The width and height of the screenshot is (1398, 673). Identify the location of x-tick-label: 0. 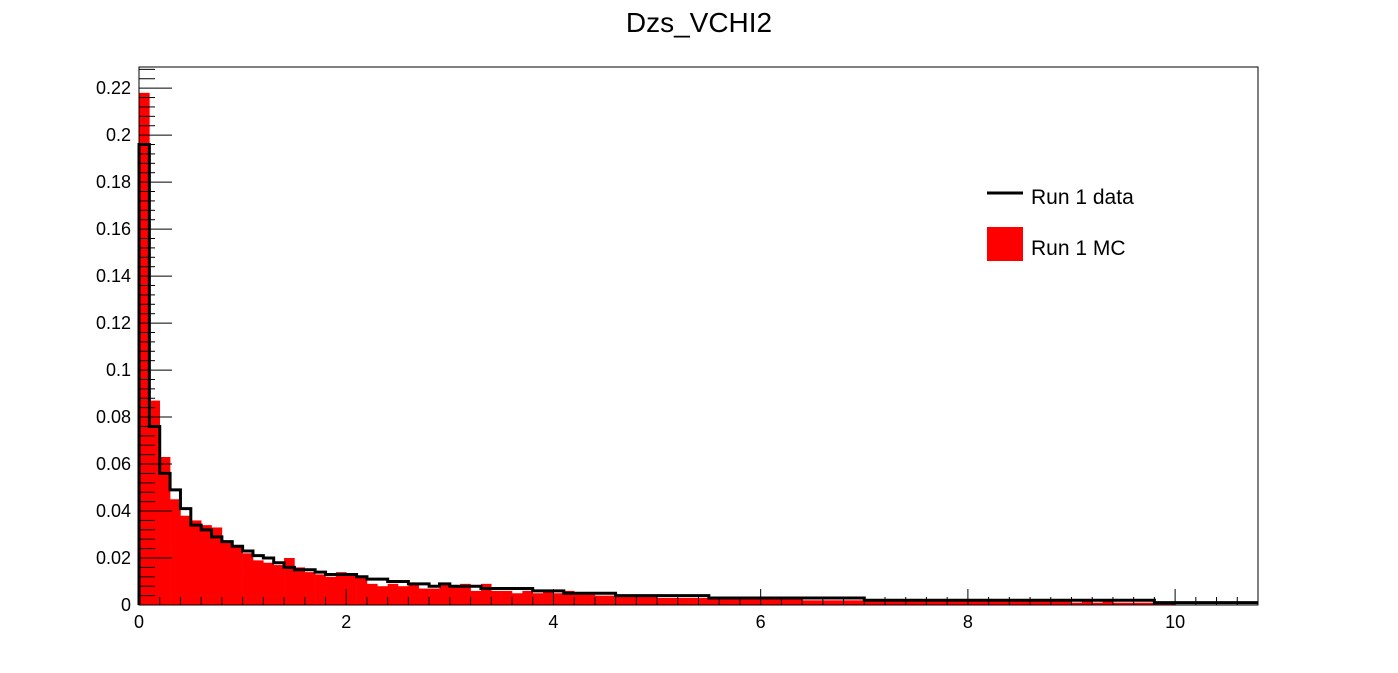
(139, 622).